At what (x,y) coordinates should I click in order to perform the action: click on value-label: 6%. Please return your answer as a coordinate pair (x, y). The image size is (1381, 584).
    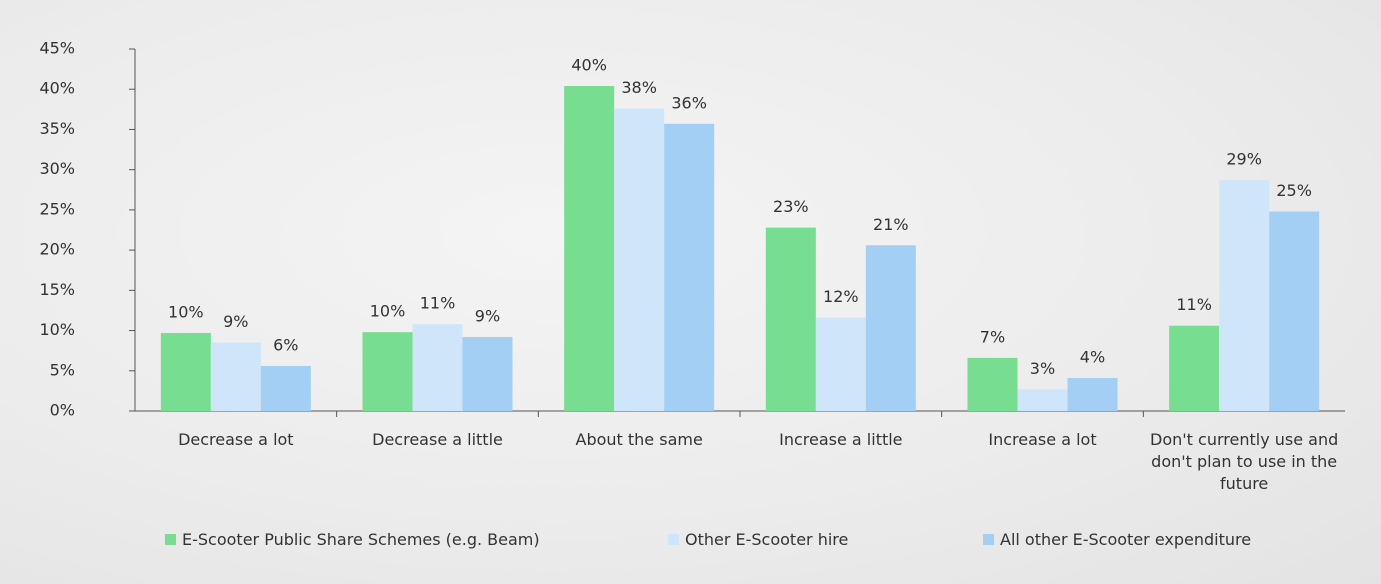
    Looking at the image, I should click on (285, 344).